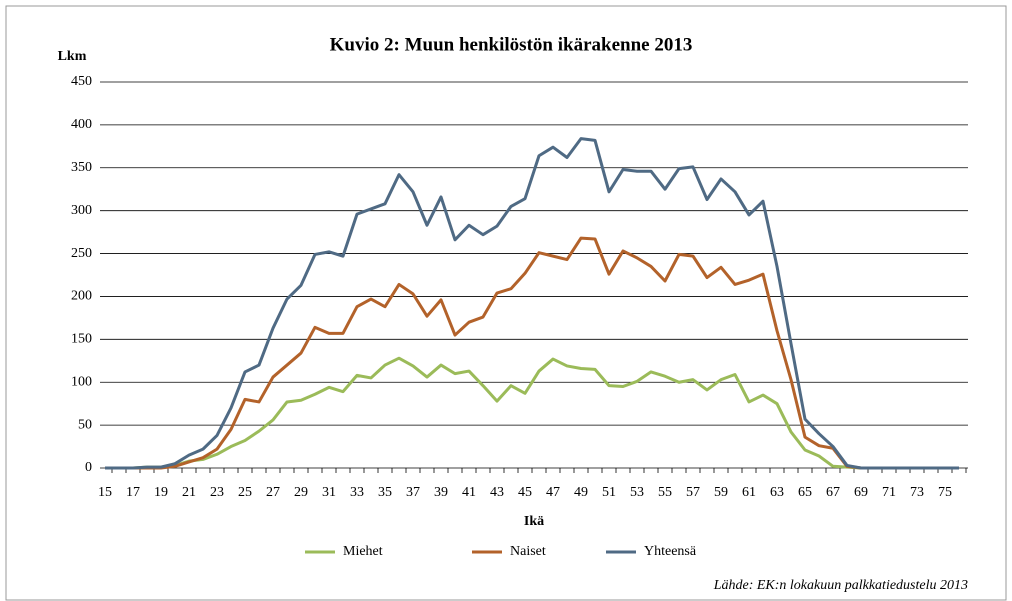 Image resolution: width=1012 pixels, height=601 pixels. What do you see at coordinates (413, 492) in the screenshot?
I see `x-tick-label: 37` at bounding box center [413, 492].